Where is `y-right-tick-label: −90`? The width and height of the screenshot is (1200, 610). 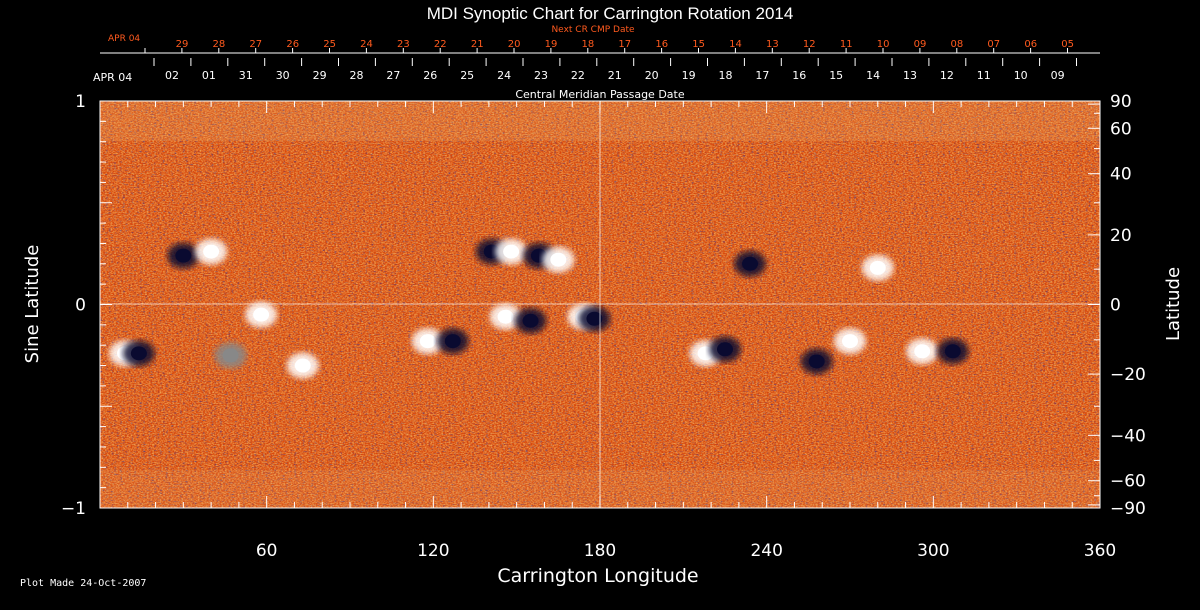 y-right-tick-label: −90 is located at coordinates (1128, 509).